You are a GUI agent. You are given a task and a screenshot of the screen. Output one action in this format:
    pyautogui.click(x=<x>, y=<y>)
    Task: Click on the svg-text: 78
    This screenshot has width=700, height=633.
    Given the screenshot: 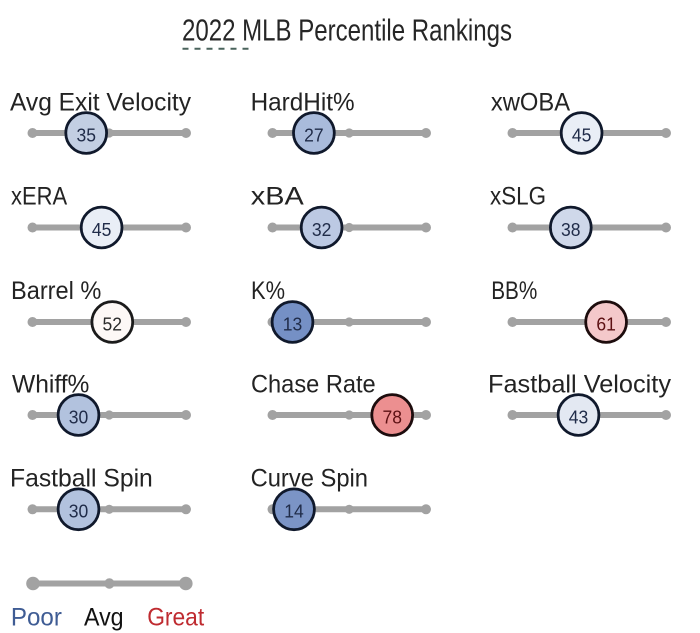 What is the action you would take?
    pyautogui.click(x=392, y=416)
    